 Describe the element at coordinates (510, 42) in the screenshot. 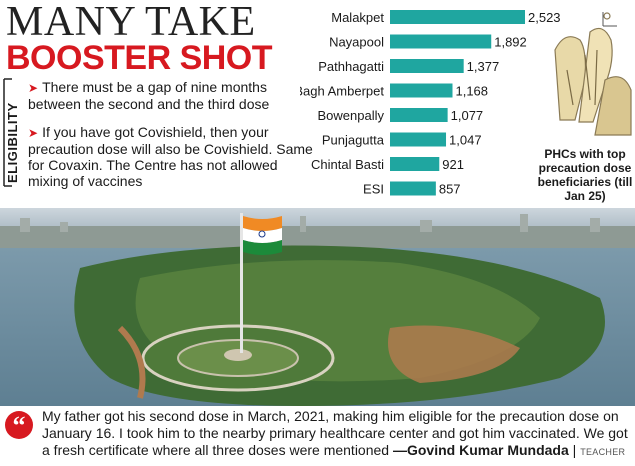

I see `value-label: 1,892` at that location.